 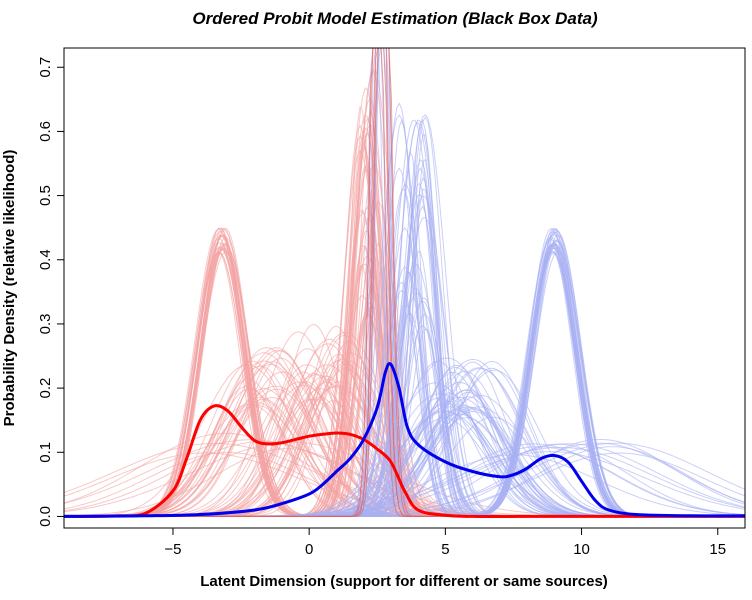 I want to click on y-axis: 0.0 0.1 0.2 0.3 0.4 0.5 0.6 0.7, so click(x=50, y=292).